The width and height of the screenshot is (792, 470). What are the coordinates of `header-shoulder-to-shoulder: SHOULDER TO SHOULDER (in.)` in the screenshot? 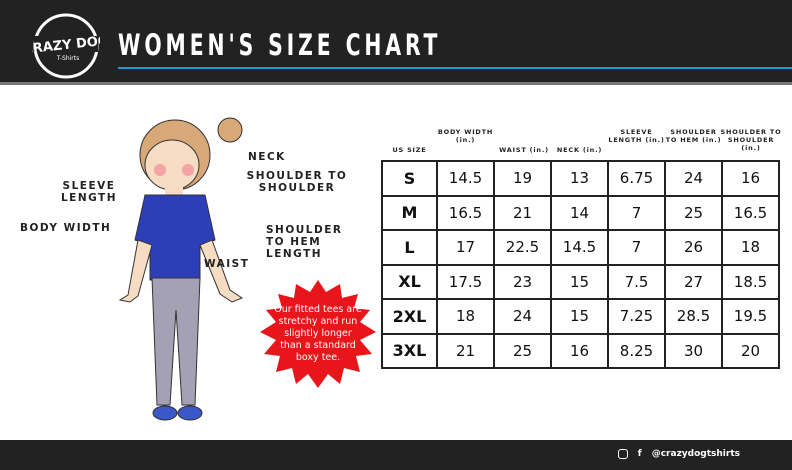 It's located at (751, 140).